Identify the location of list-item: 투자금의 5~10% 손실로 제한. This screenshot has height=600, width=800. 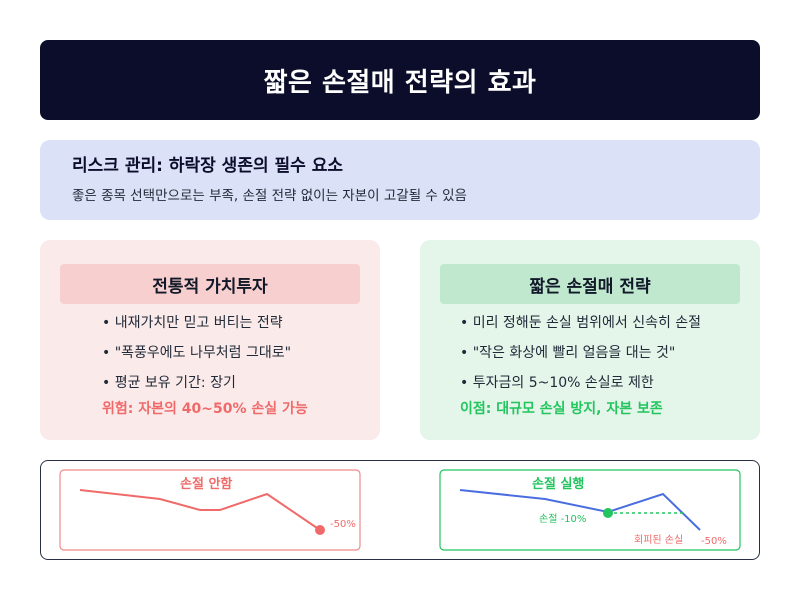
(580, 383).